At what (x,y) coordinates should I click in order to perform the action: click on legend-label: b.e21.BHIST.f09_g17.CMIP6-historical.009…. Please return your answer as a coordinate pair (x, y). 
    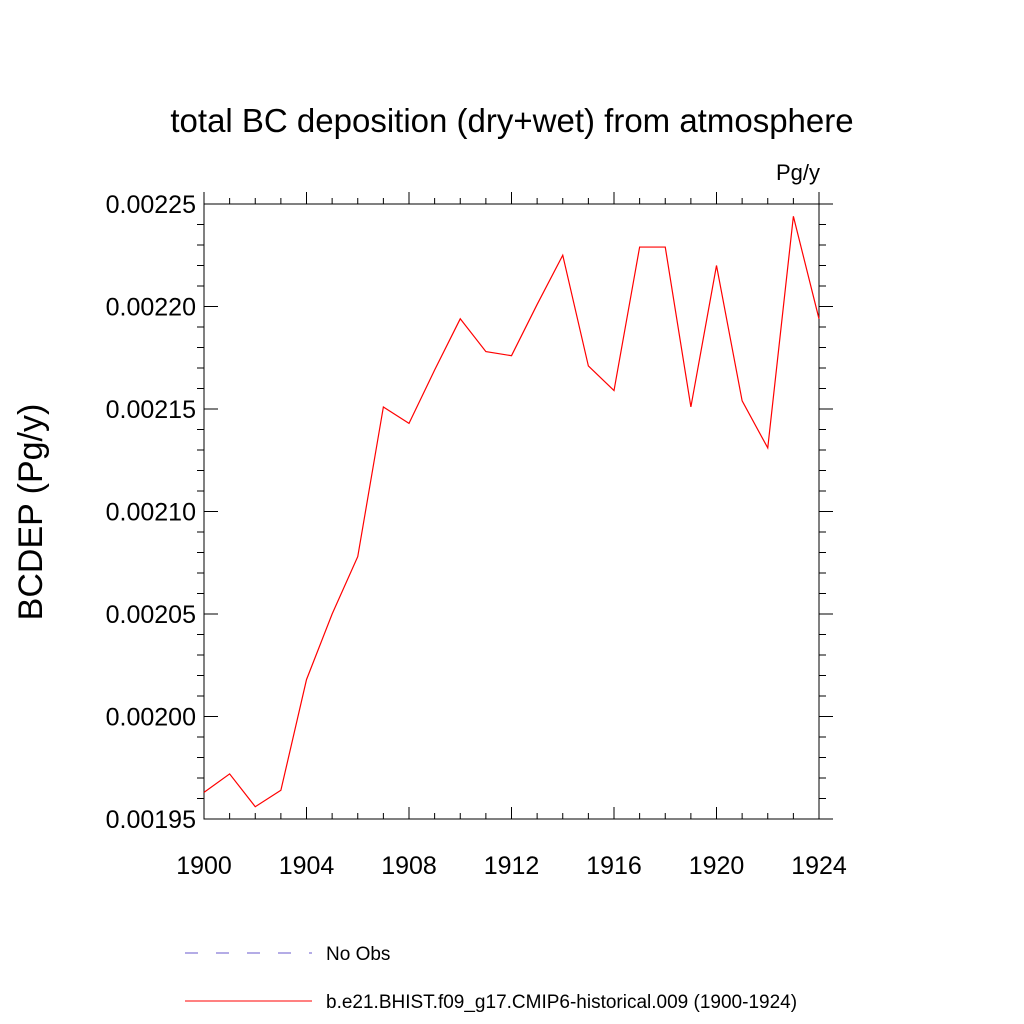
    Looking at the image, I should click on (561, 1002).